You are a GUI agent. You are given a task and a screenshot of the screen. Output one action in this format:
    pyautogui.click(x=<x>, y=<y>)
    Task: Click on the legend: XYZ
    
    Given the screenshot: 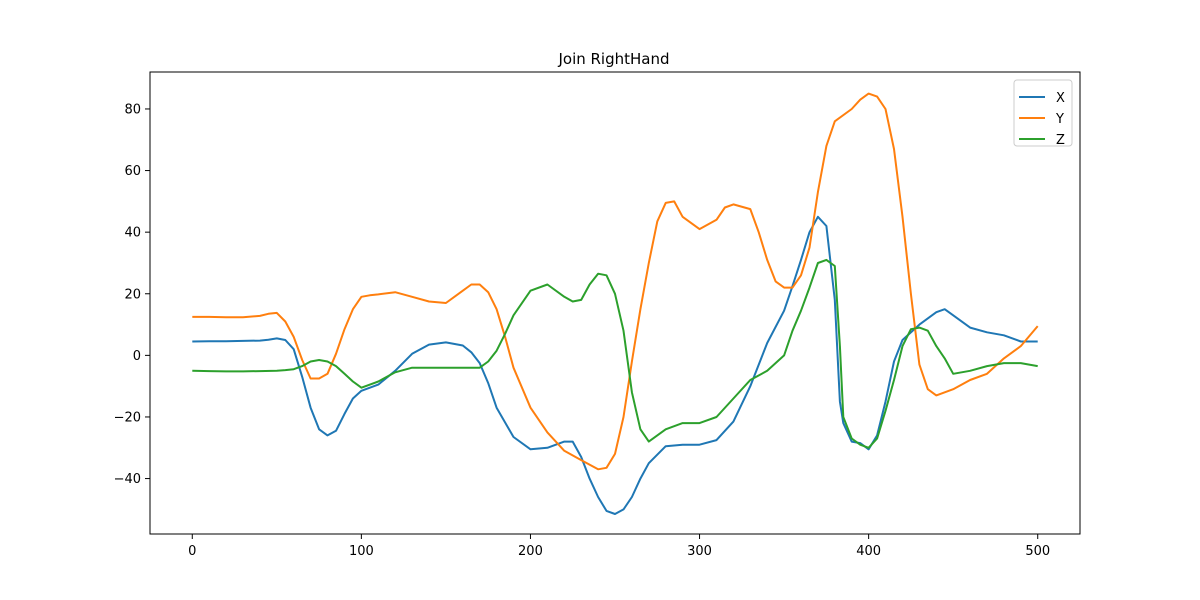 What is the action you would take?
    pyautogui.click(x=1043, y=113)
    